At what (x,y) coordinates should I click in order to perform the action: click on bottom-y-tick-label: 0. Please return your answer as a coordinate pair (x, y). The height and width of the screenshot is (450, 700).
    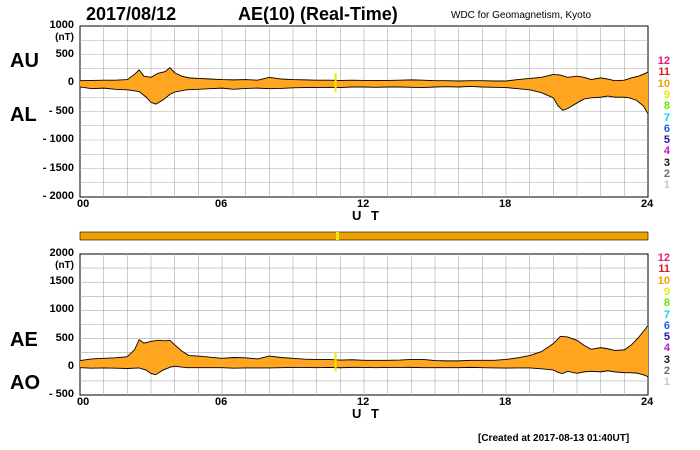
    Looking at the image, I should click on (70, 365).